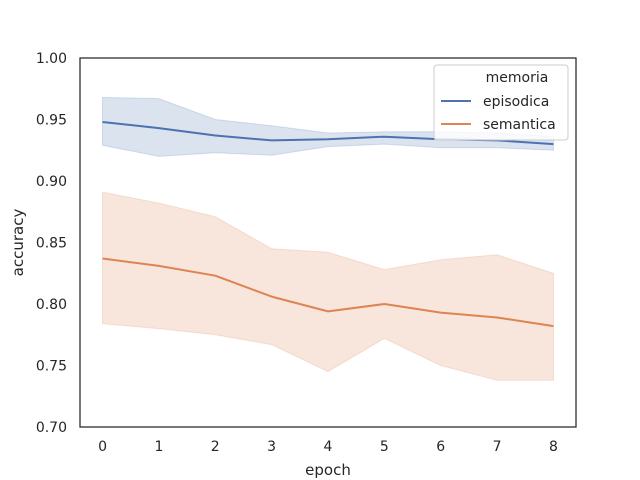 The image size is (640, 480). What do you see at coordinates (158, 447) in the screenshot?
I see `x-tick-label: 1` at bounding box center [158, 447].